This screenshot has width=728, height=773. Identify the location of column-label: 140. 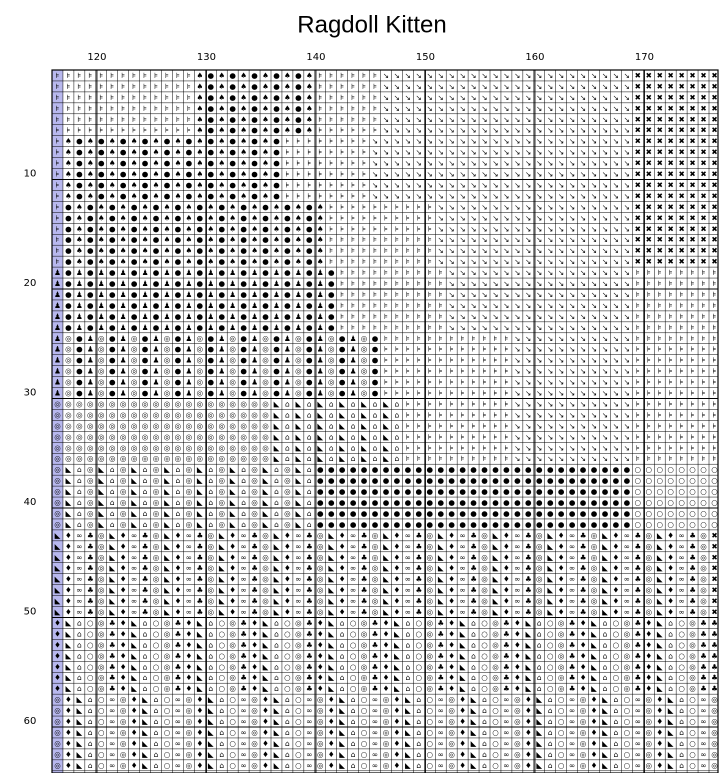
(315, 57).